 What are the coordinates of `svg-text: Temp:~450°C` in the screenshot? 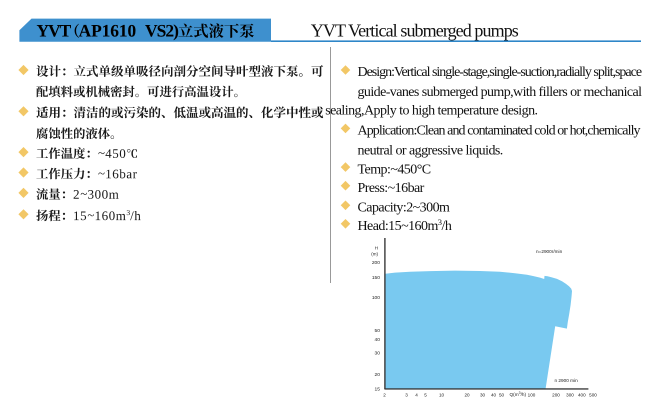 It's located at (394, 169).